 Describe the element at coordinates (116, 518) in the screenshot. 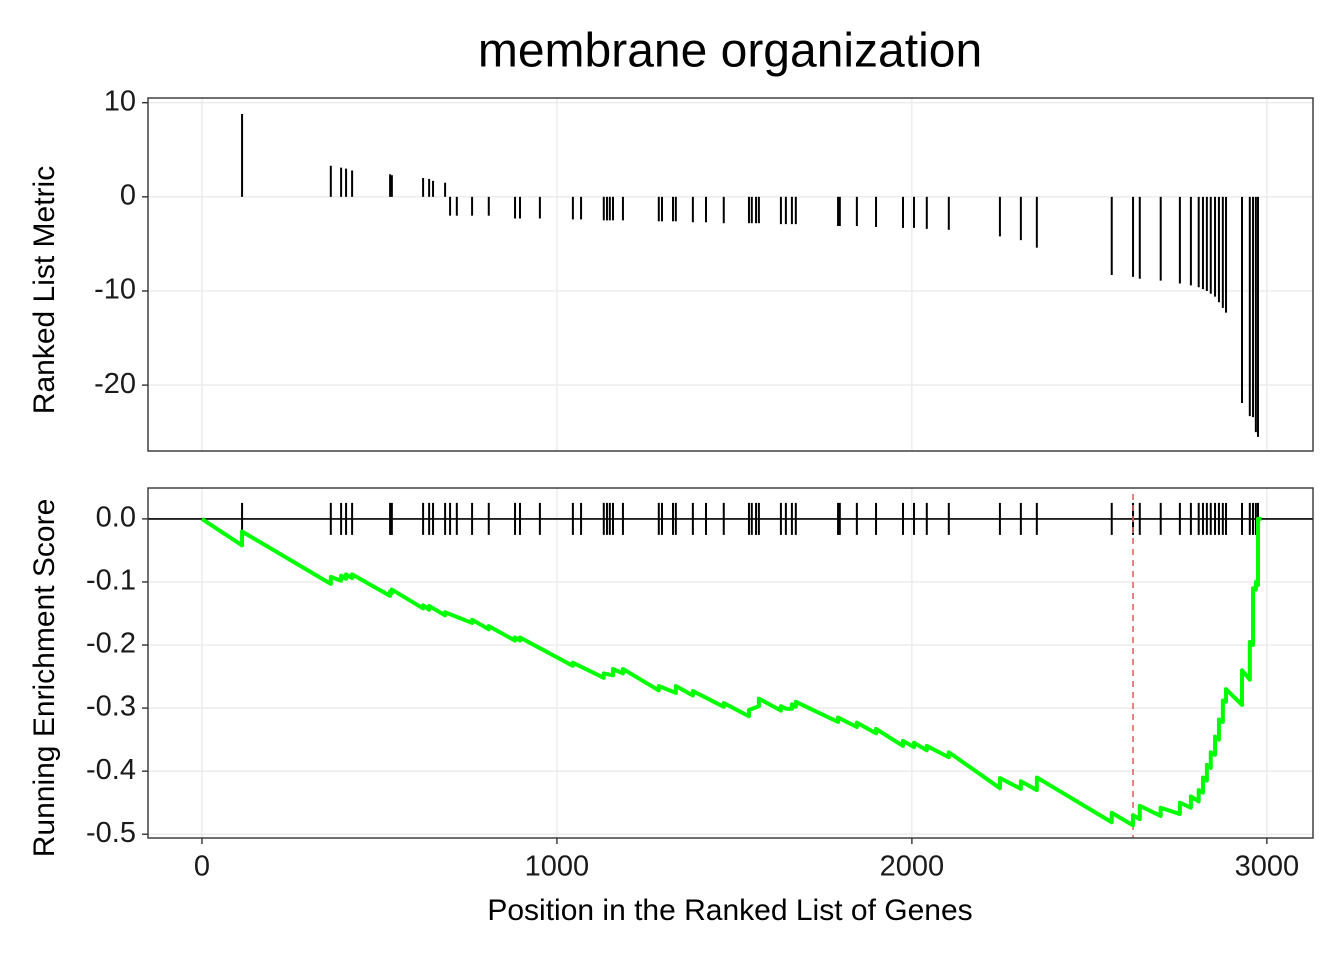

I see `y-tick-label: 0.0` at that location.